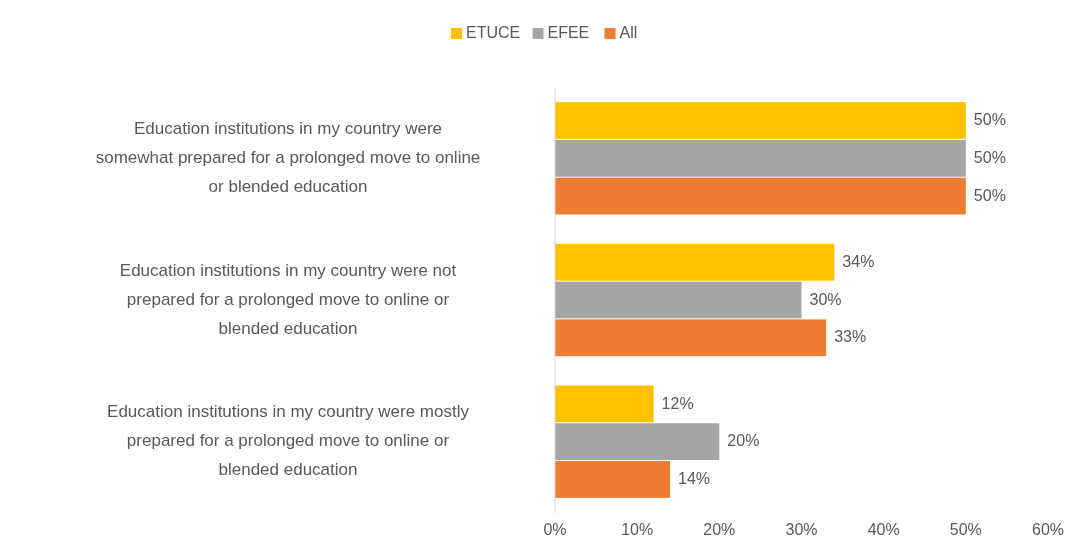 The image size is (1082, 543). What do you see at coordinates (850, 337) in the screenshot?
I see `data-label: 33%` at bounding box center [850, 337].